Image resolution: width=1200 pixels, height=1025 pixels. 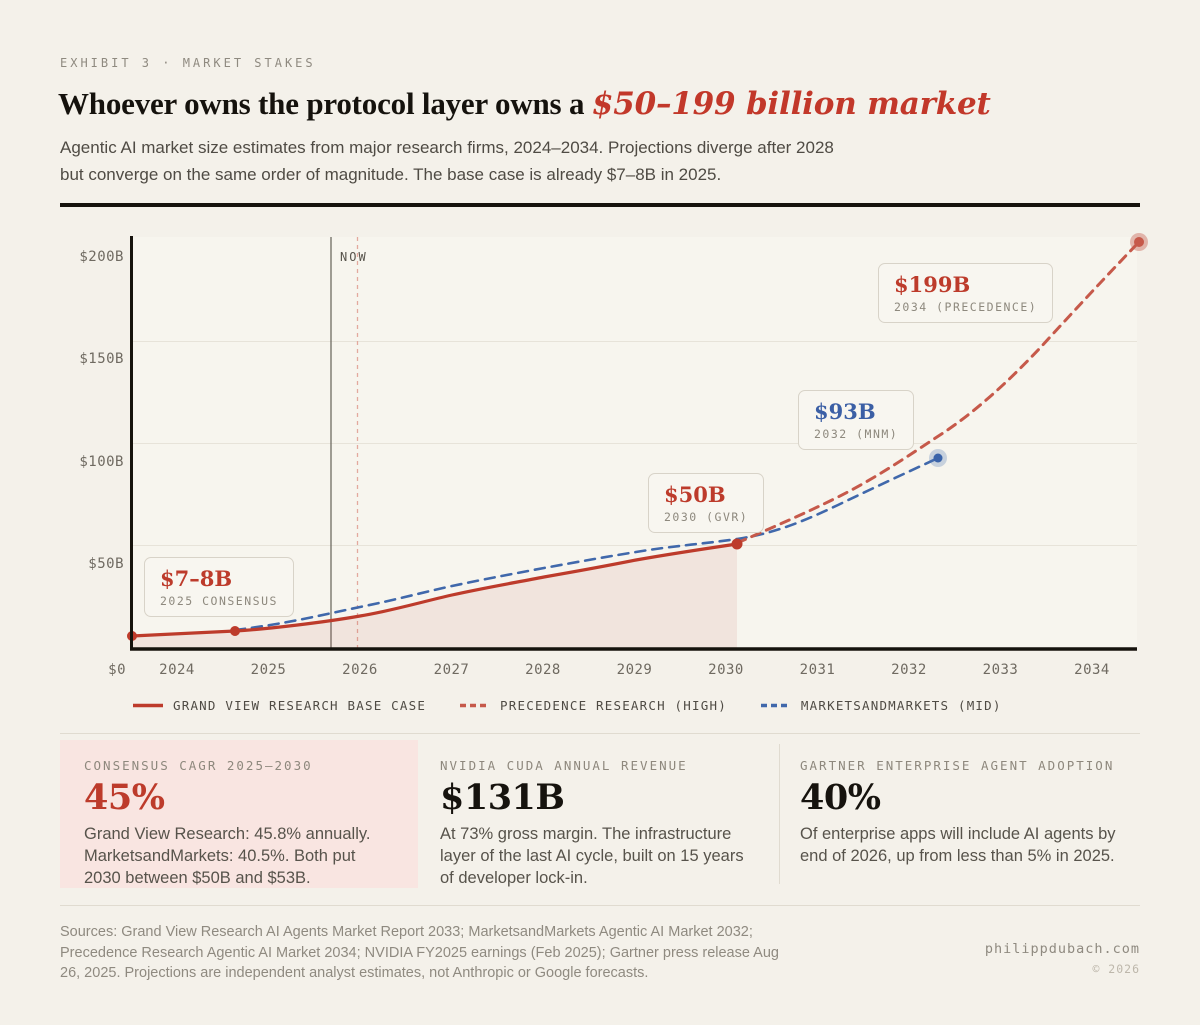 I want to click on annotation-caption: 2030 (GVR), so click(x=706, y=517).